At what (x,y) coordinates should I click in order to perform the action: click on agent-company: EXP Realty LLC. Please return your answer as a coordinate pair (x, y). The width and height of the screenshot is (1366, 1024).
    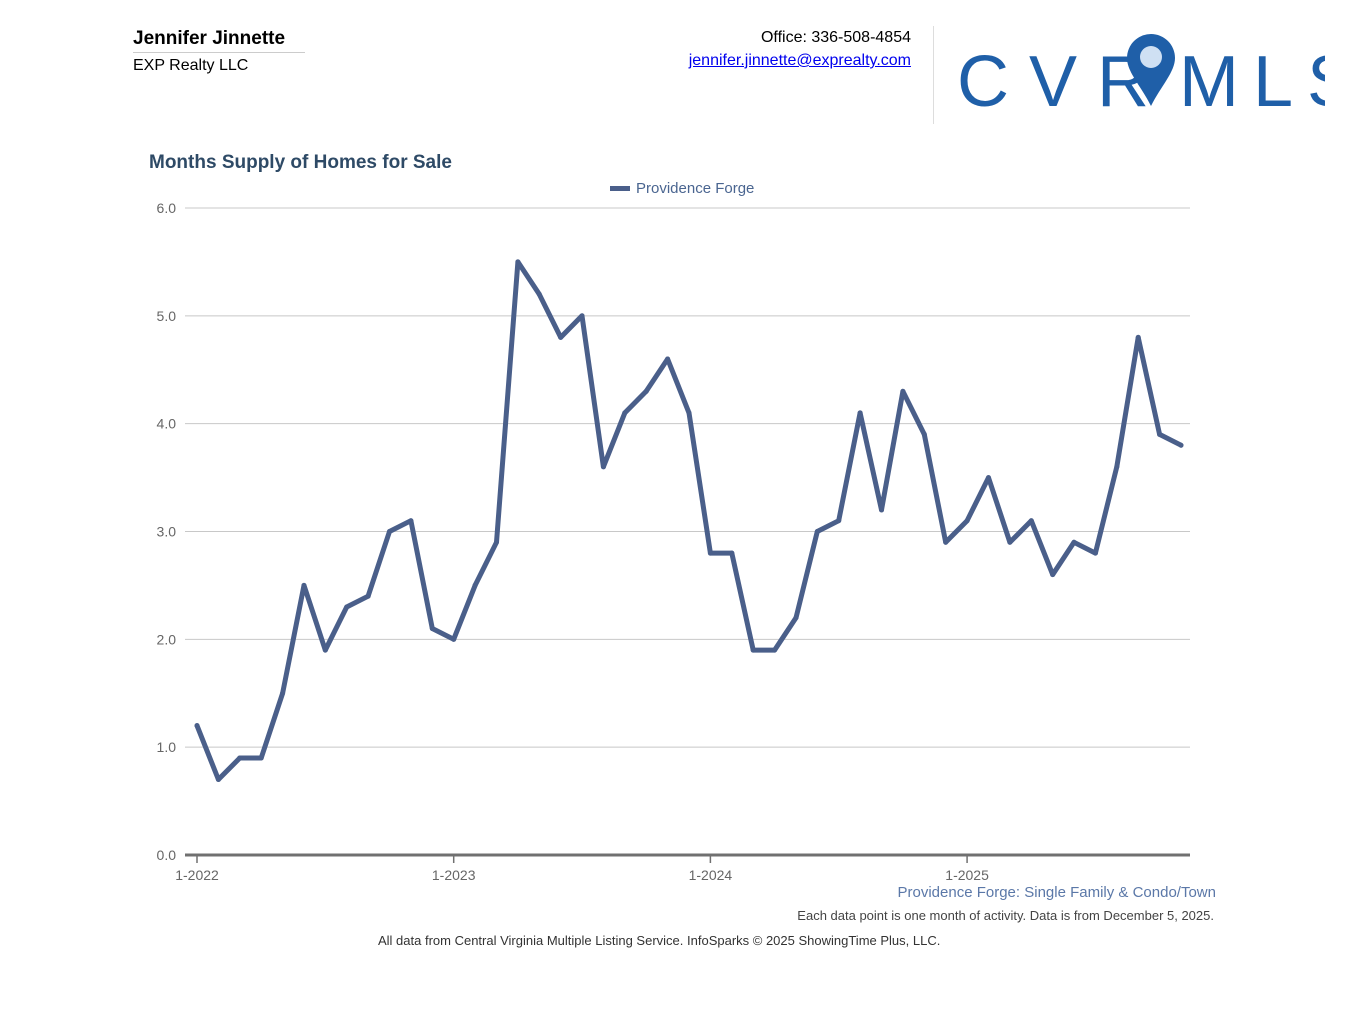
    Looking at the image, I should click on (191, 65).